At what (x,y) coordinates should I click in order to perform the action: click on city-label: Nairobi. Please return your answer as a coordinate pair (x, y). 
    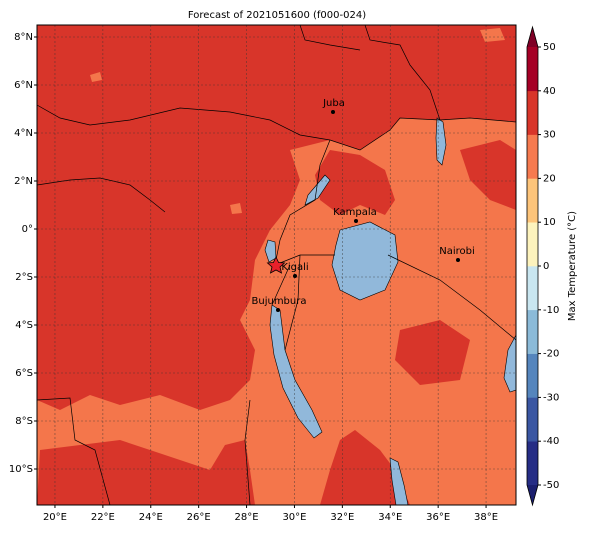
    Looking at the image, I should click on (457, 251).